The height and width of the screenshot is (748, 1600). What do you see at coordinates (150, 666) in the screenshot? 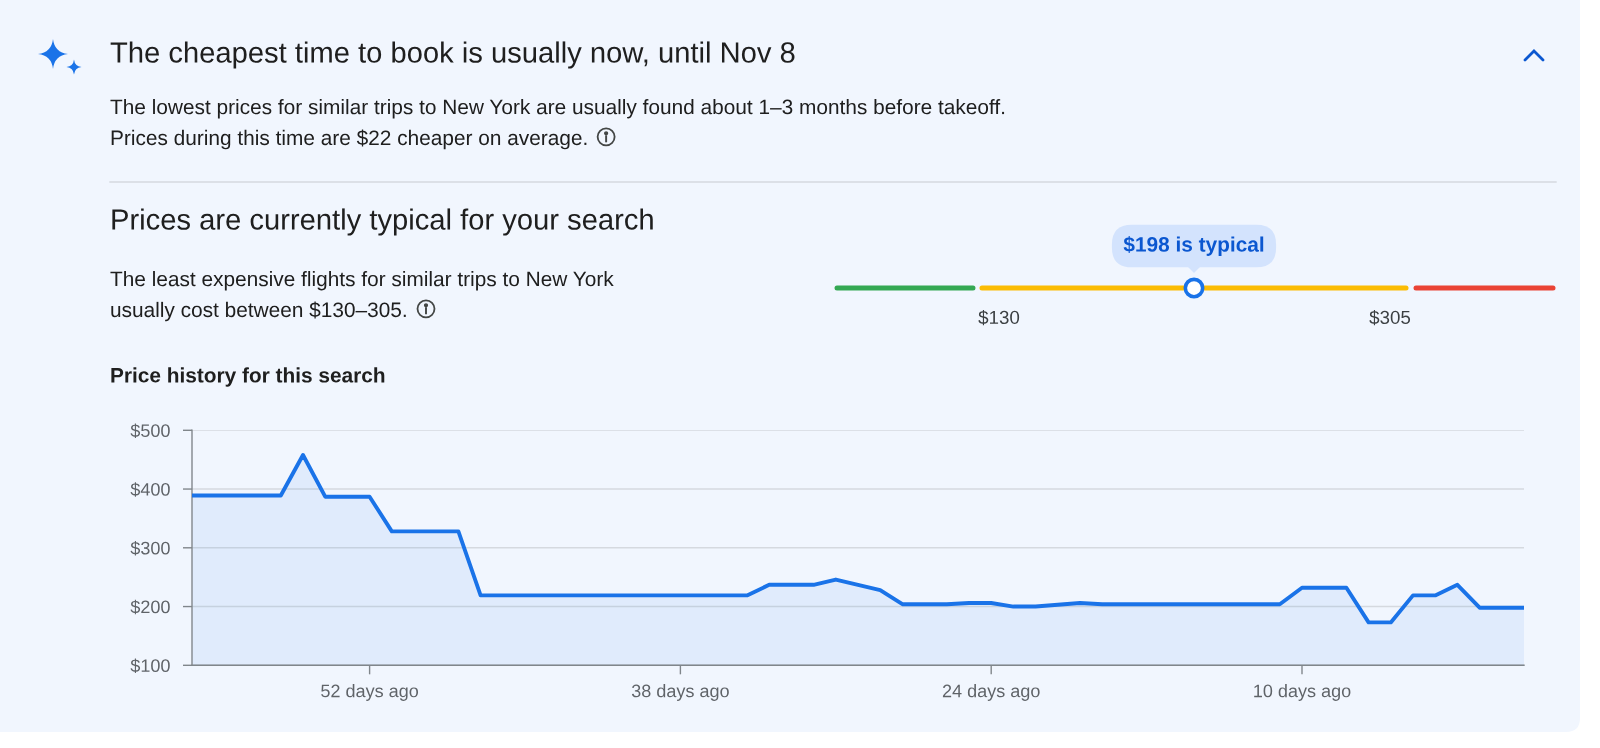
I see `y-tick-label: $100` at bounding box center [150, 666].